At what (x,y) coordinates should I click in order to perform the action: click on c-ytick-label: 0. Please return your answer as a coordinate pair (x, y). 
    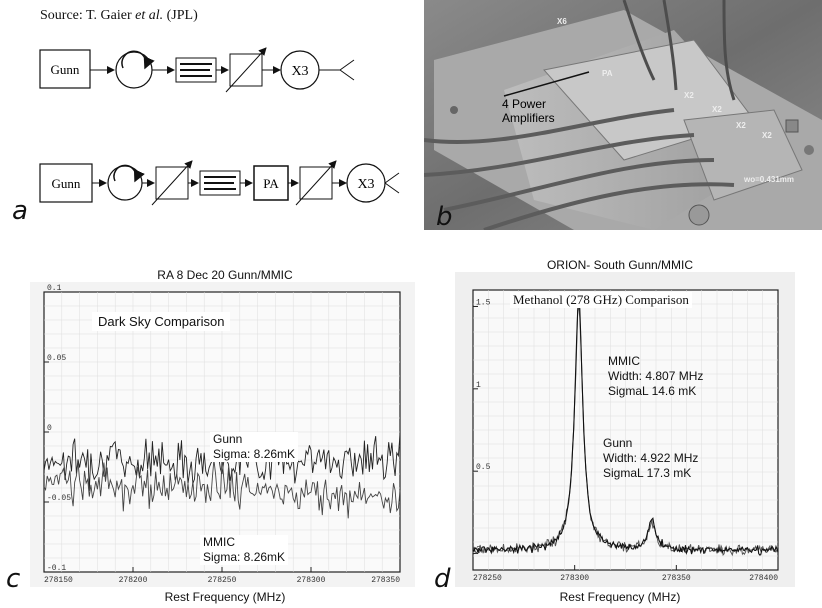
    Looking at the image, I should click on (49, 428).